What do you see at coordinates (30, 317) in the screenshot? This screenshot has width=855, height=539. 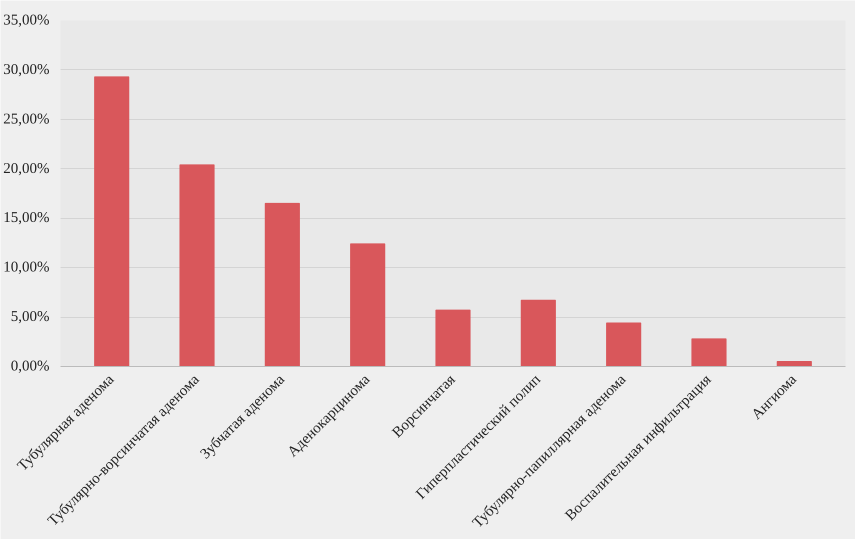 I see `y-tick-label: 5,00%` at bounding box center [30, 317].